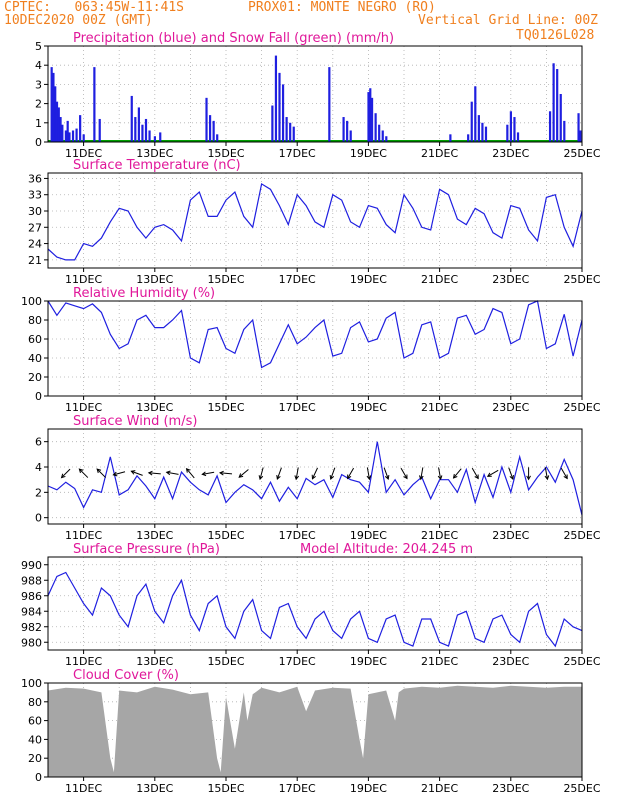  I want to click on y-tick-label: 6, so click(38, 442).